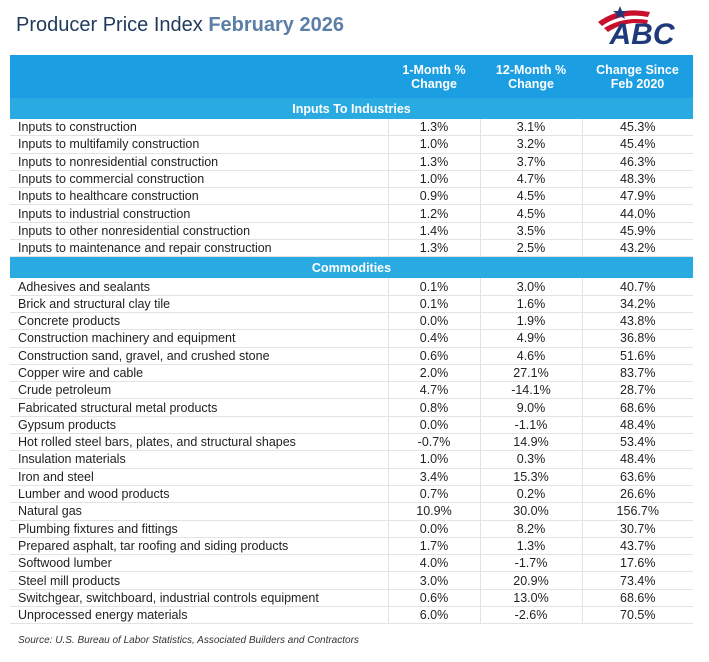 Image resolution: width=709 pixels, height=662 pixels. Describe the element at coordinates (199, 304) in the screenshot. I see `row-label: Brick and structural clay tile` at that location.